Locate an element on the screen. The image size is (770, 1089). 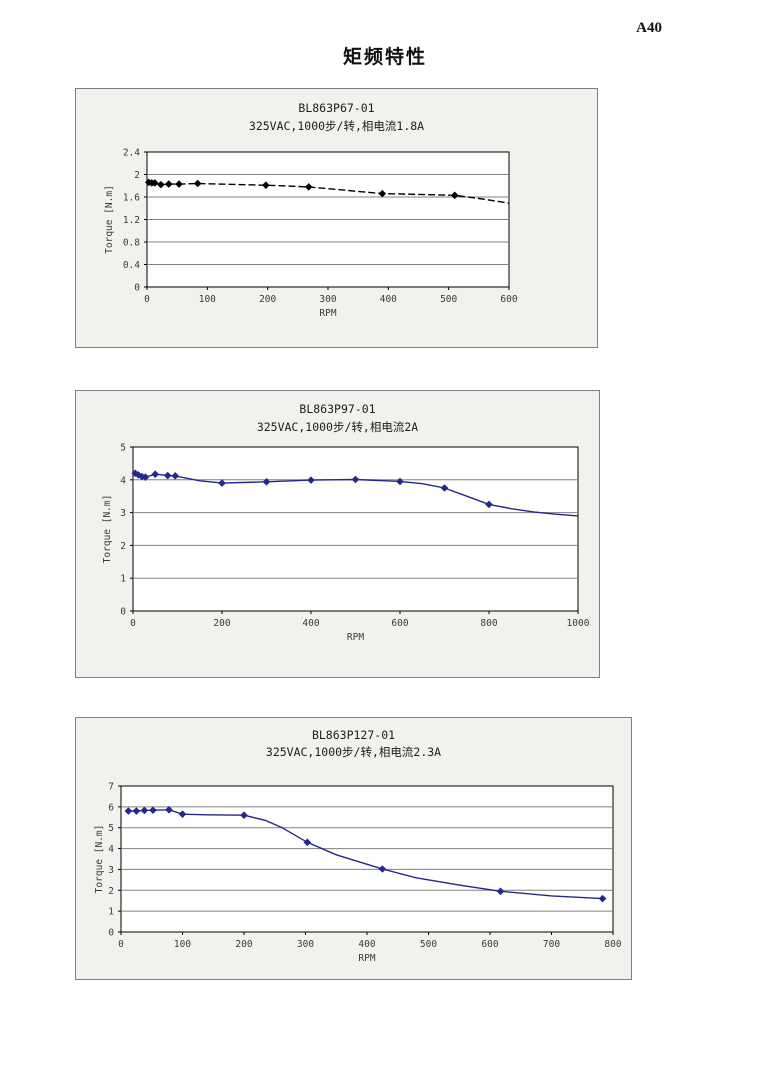
svg-text: 0.8 is located at coordinates (131, 243).